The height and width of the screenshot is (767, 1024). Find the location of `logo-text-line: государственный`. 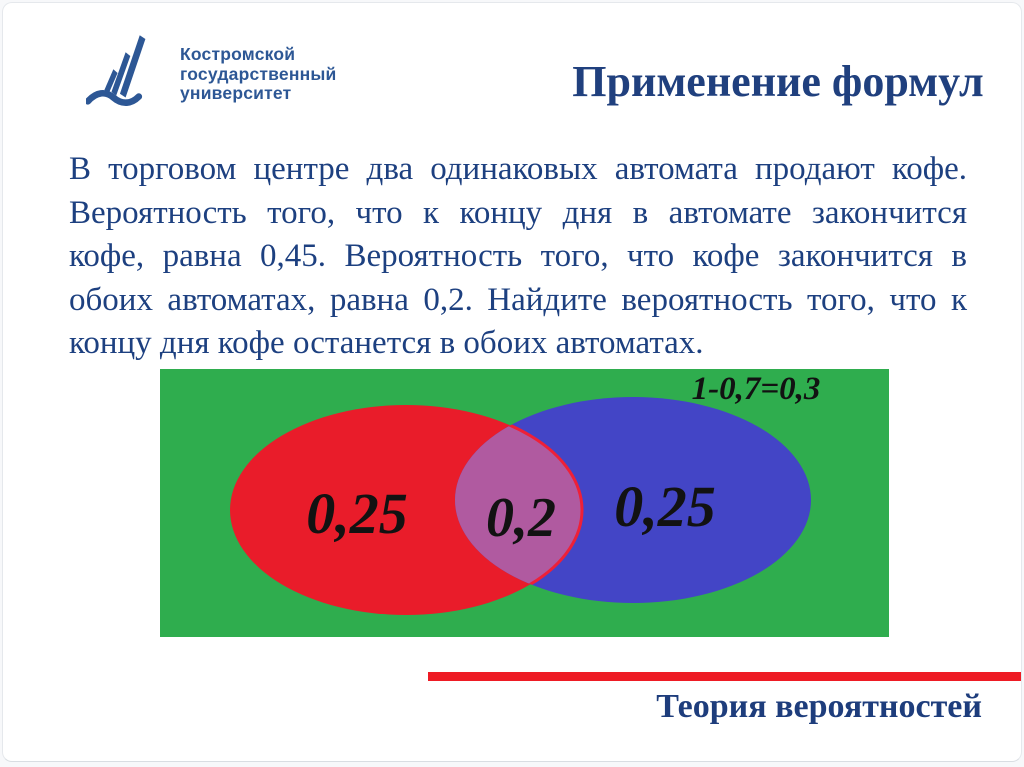

logo-text-line: государственный is located at coordinates (258, 73).